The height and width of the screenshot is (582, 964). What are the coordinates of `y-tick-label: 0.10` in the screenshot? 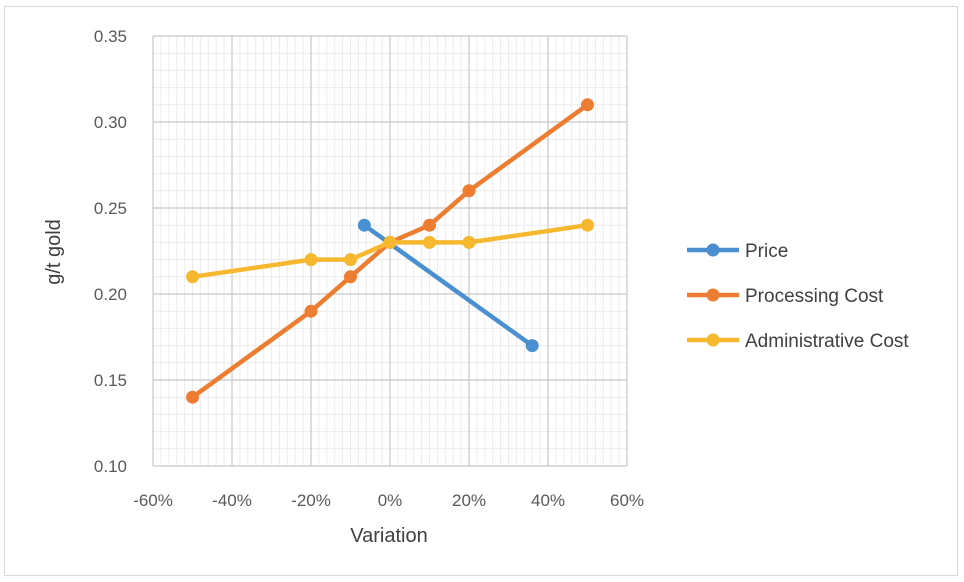 It's located at (110, 466).